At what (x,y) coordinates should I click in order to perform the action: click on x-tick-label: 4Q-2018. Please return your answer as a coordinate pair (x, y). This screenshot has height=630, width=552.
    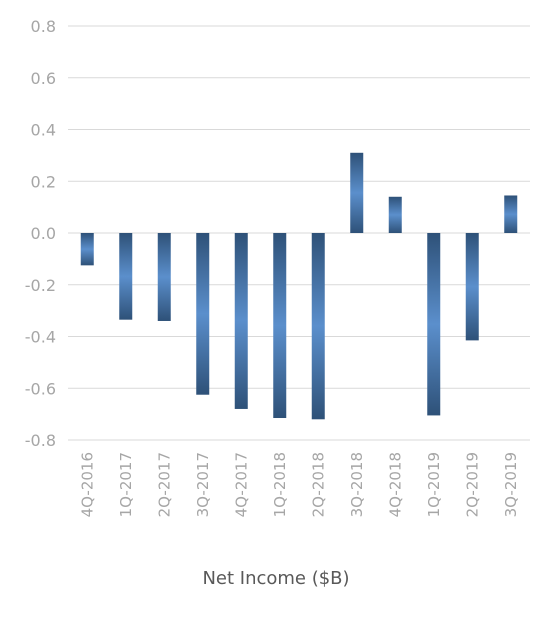
    Looking at the image, I should click on (395, 484).